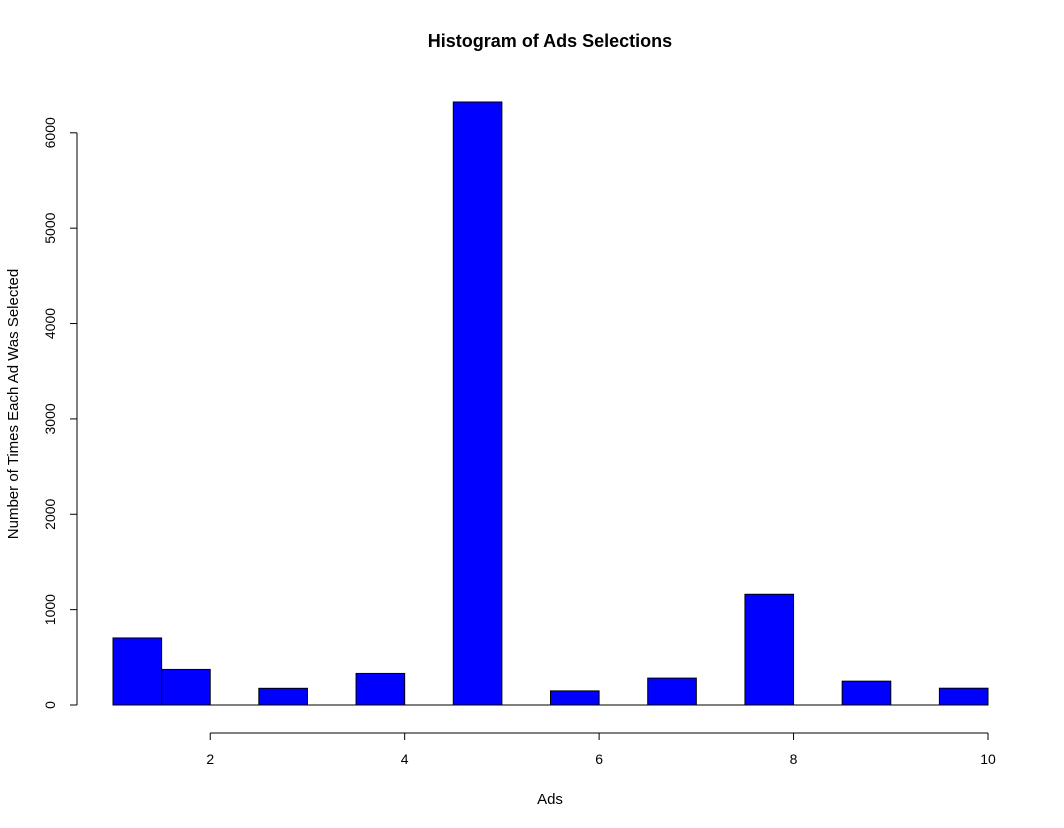 The height and width of the screenshot is (828, 1064). What do you see at coordinates (50, 227) in the screenshot?
I see `y-tick-label: 5000` at bounding box center [50, 227].